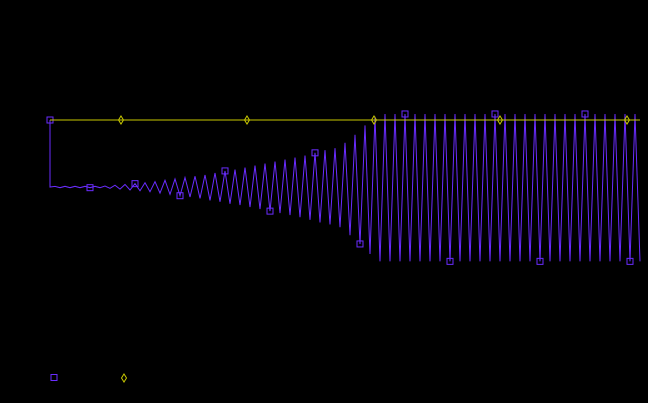 The image size is (648, 403). Describe the element at coordinates (89, 378) in the screenshot. I see `legend` at that location.